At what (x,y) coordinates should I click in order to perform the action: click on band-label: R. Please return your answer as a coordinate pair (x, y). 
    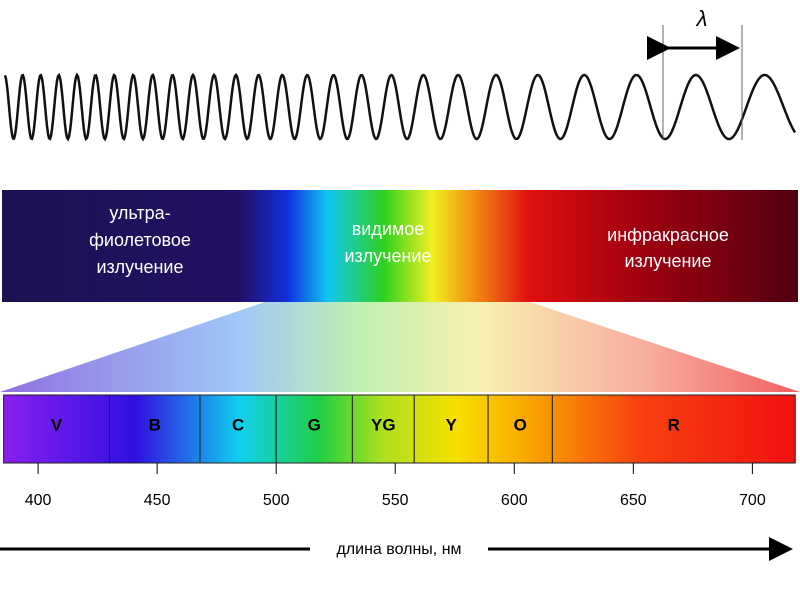
    Looking at the image, I should click on (674, 424).